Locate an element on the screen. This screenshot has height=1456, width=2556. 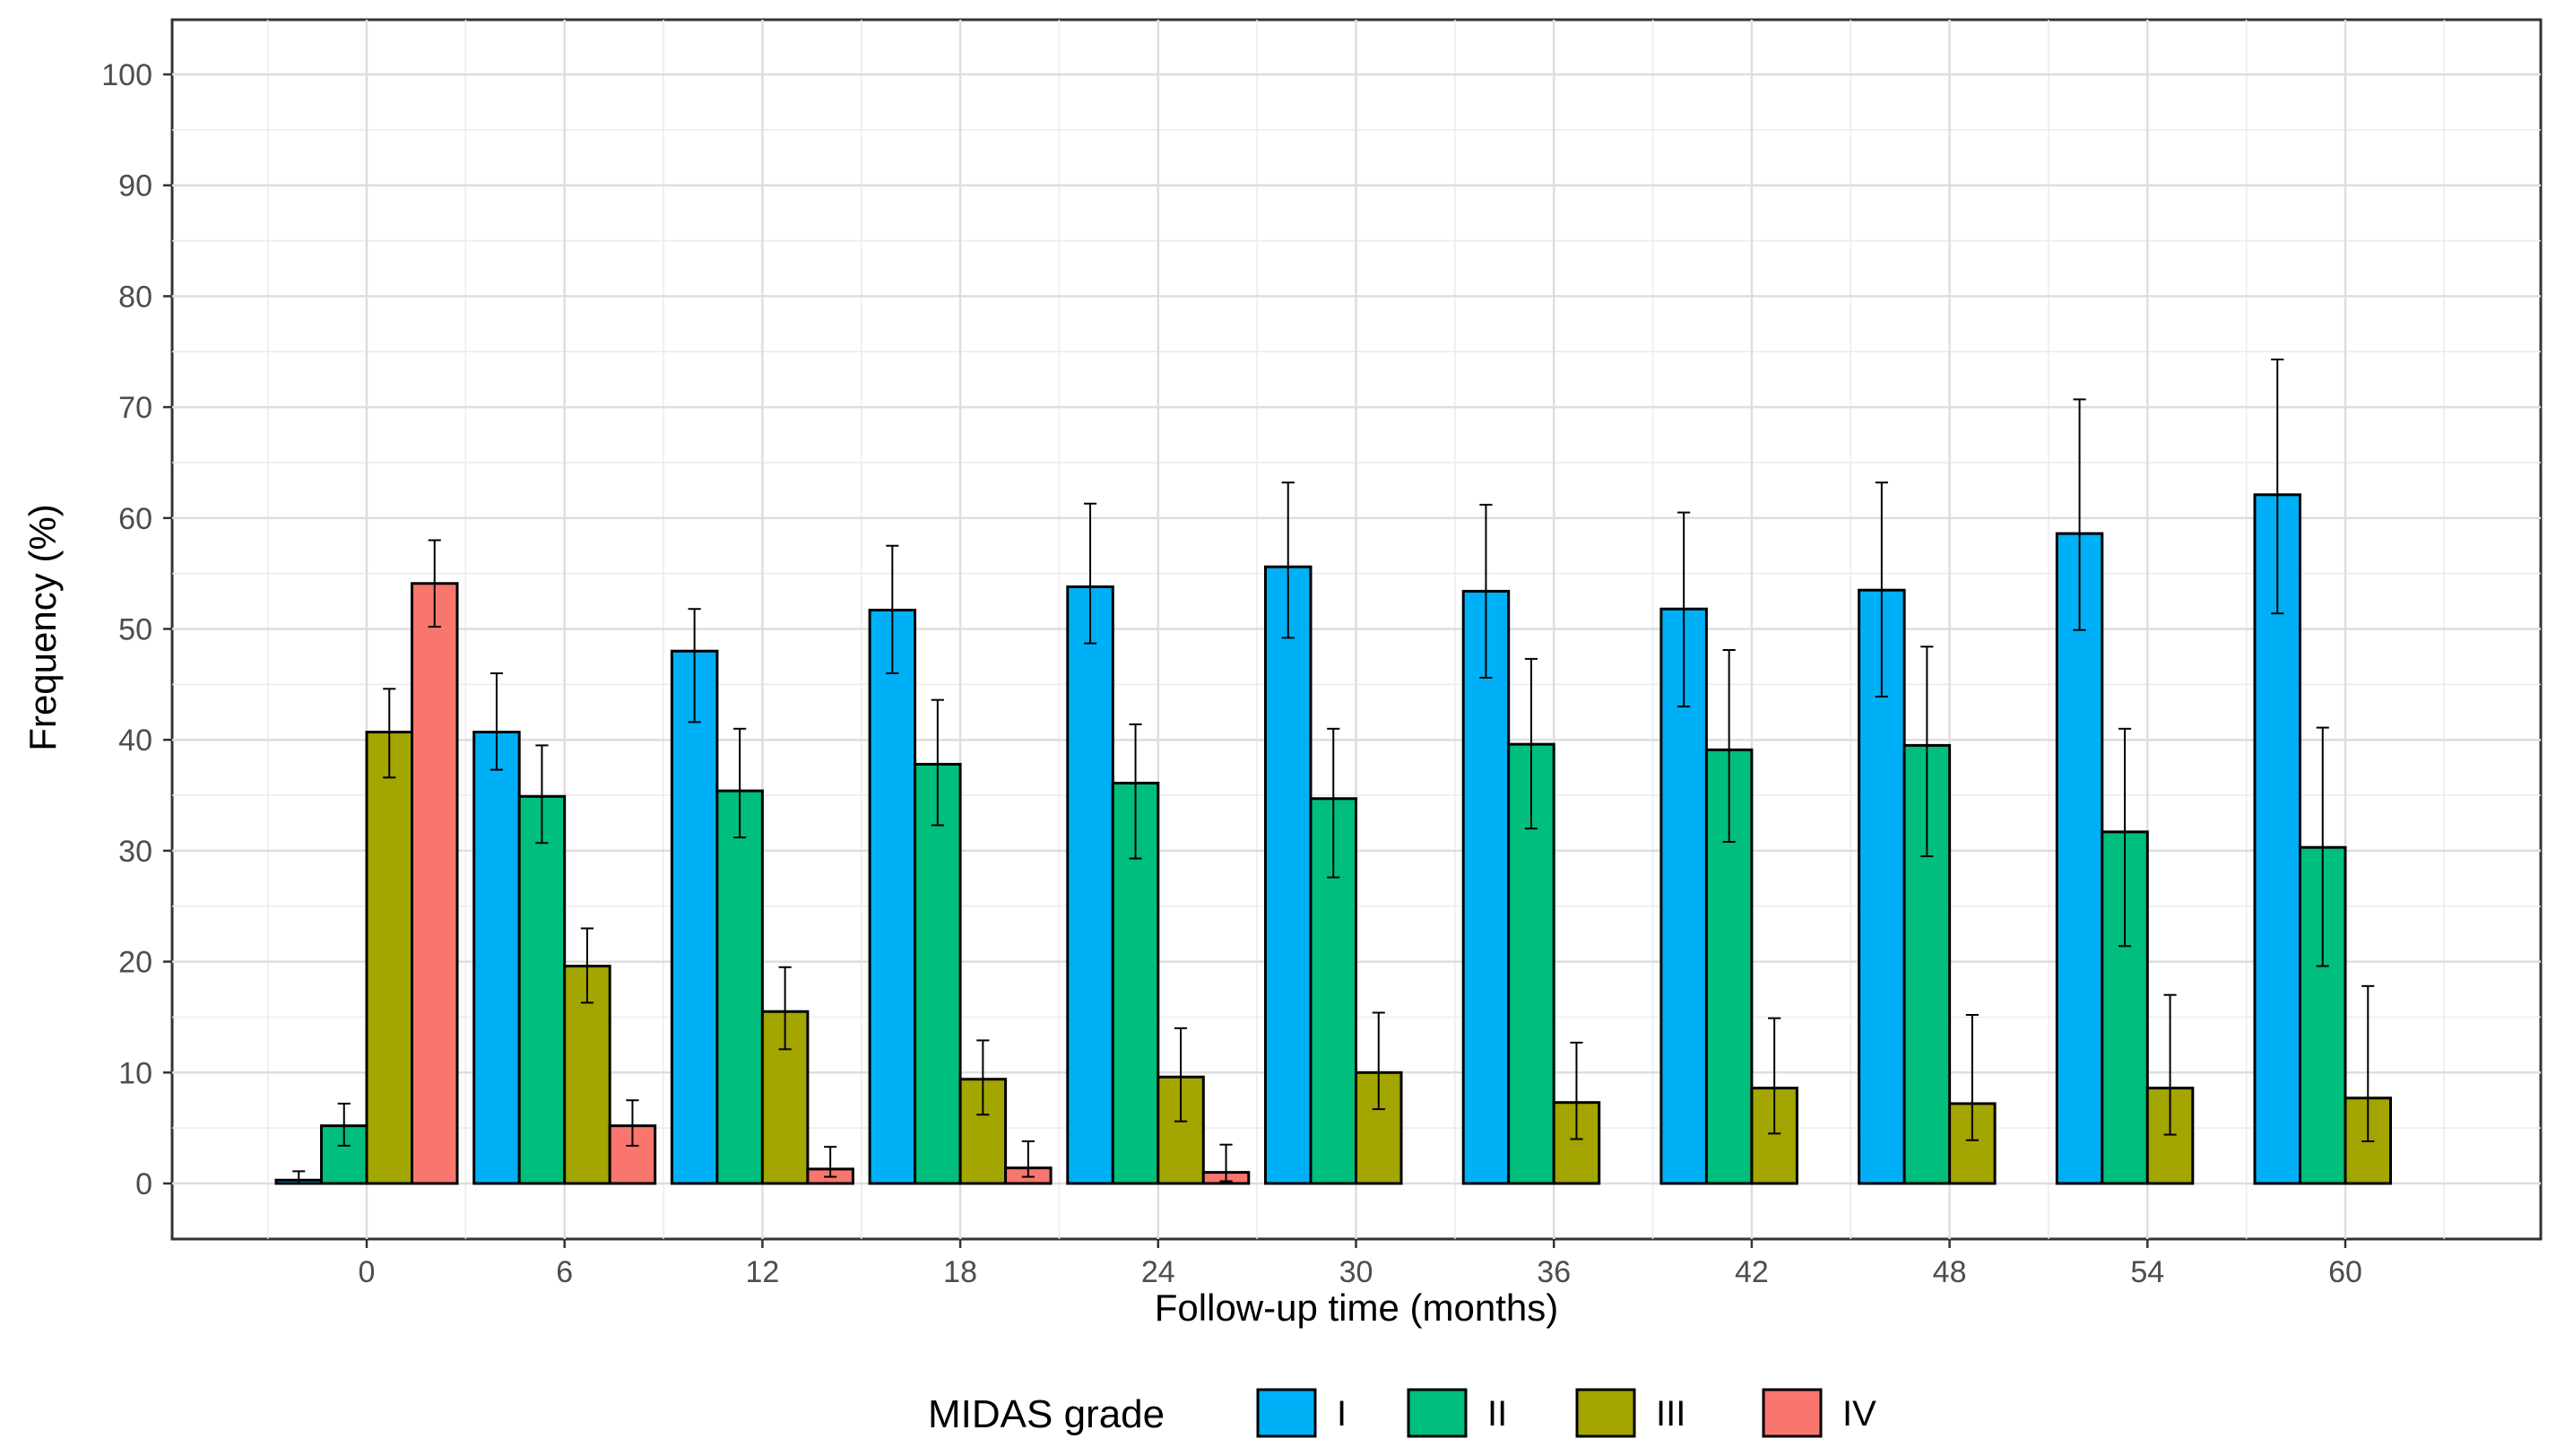
x-tick-label: 18 is located at coordinates (960, 1272).